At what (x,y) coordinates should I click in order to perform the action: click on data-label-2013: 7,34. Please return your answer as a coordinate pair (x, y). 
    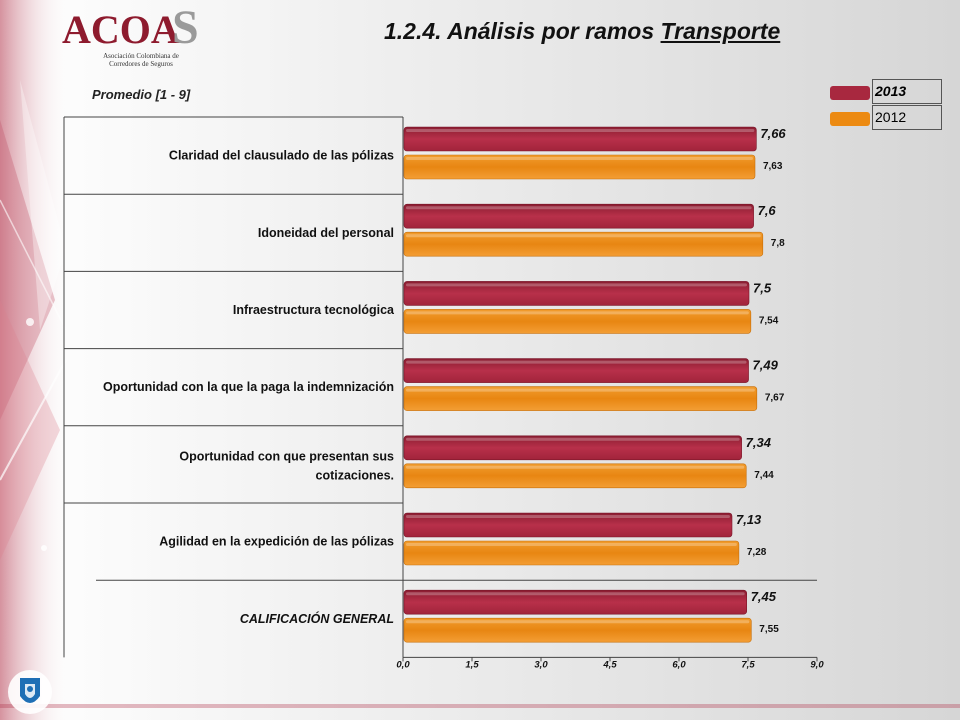
    Looking at the image, I should click on (759, 442).